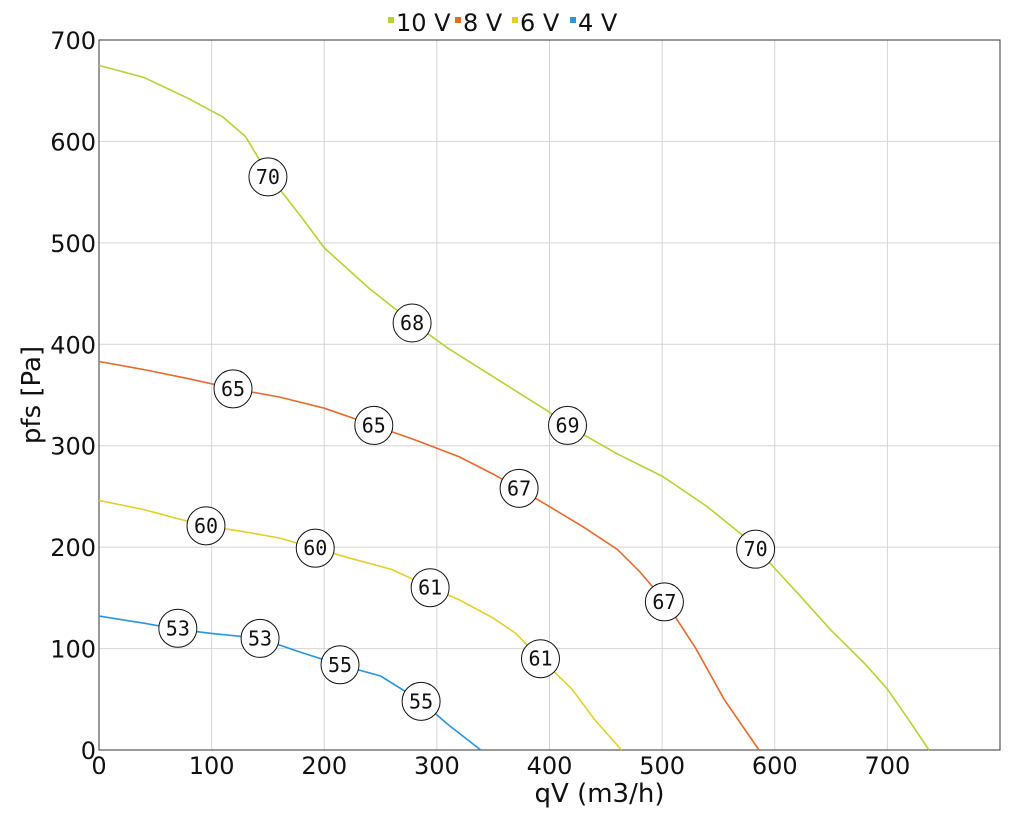  I want to click on y-tick-label: 700, so click(73, 41).